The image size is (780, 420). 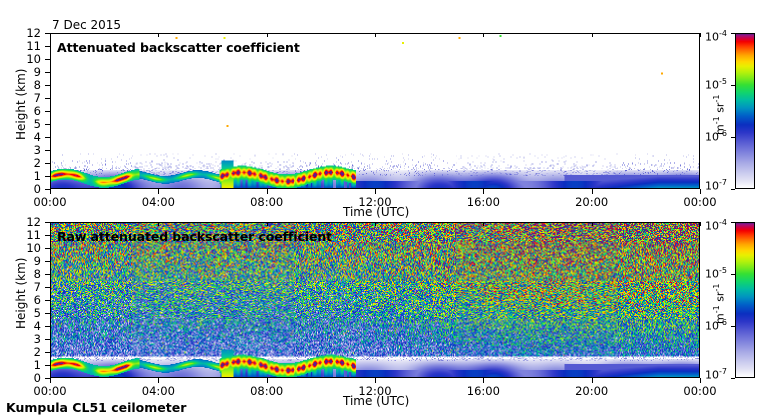 I want to click on colorbar-tick-label-bottom-2: 10⁻⁶, so click(x=716, y=325).